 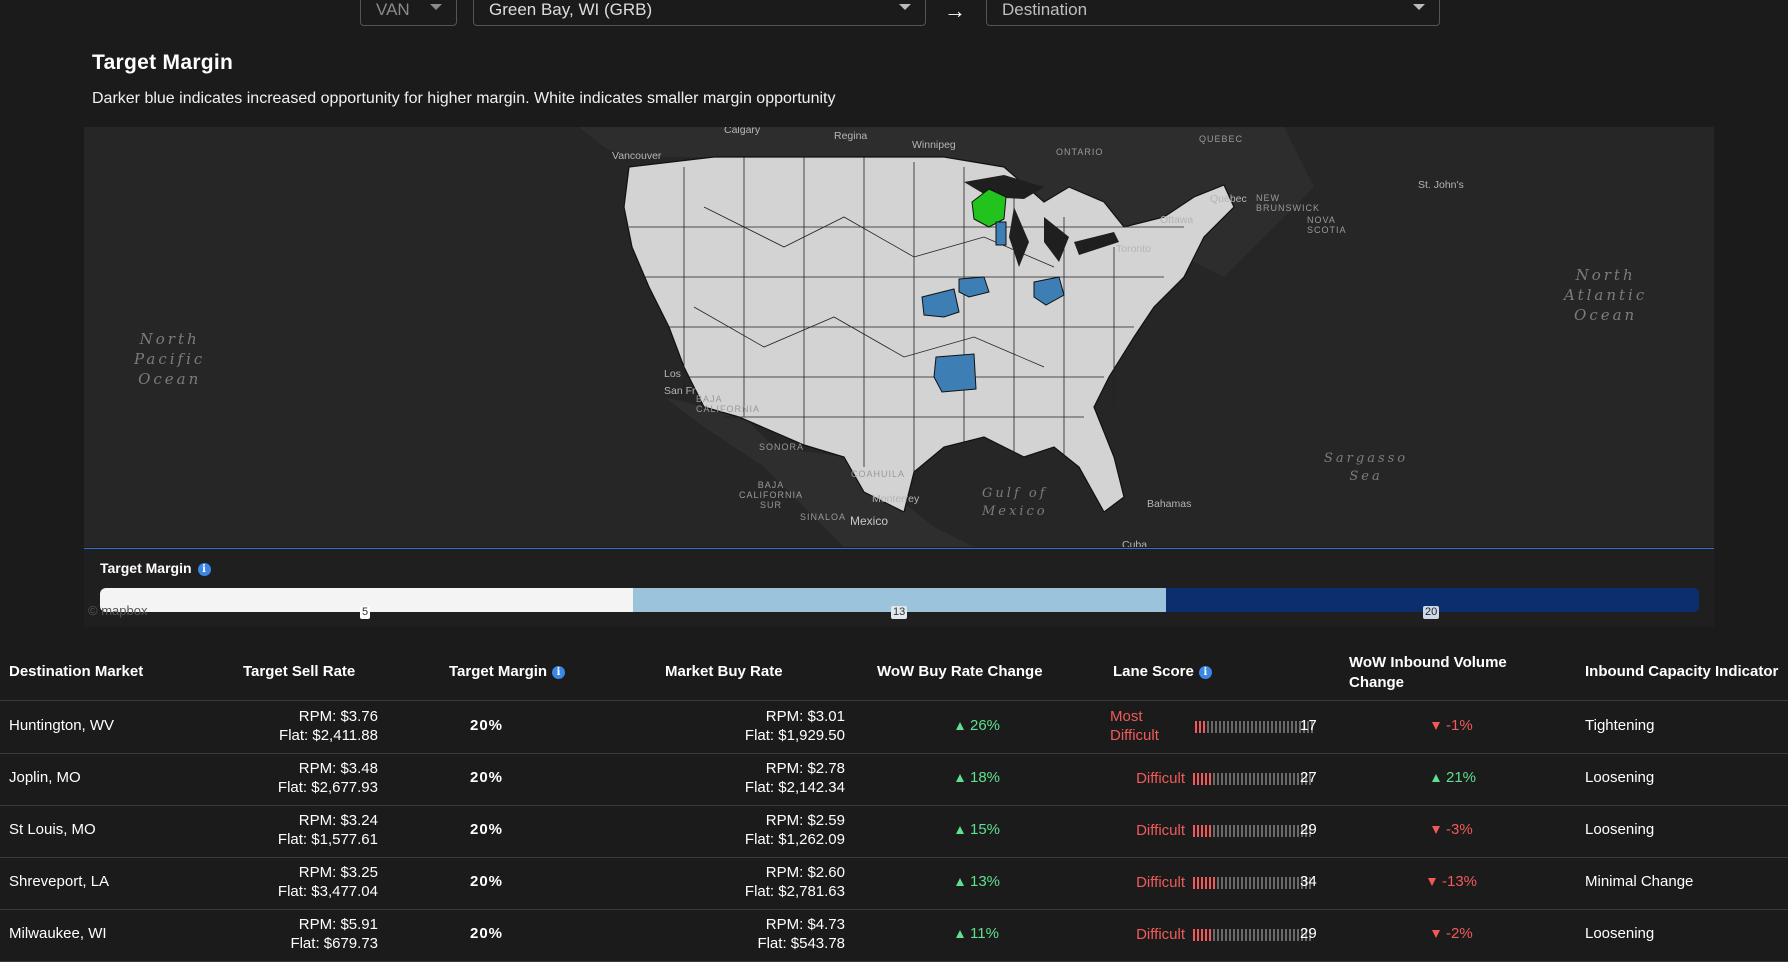 I want to click on buy-rpm: RPM: $3.01, so click(x=805, y=716).